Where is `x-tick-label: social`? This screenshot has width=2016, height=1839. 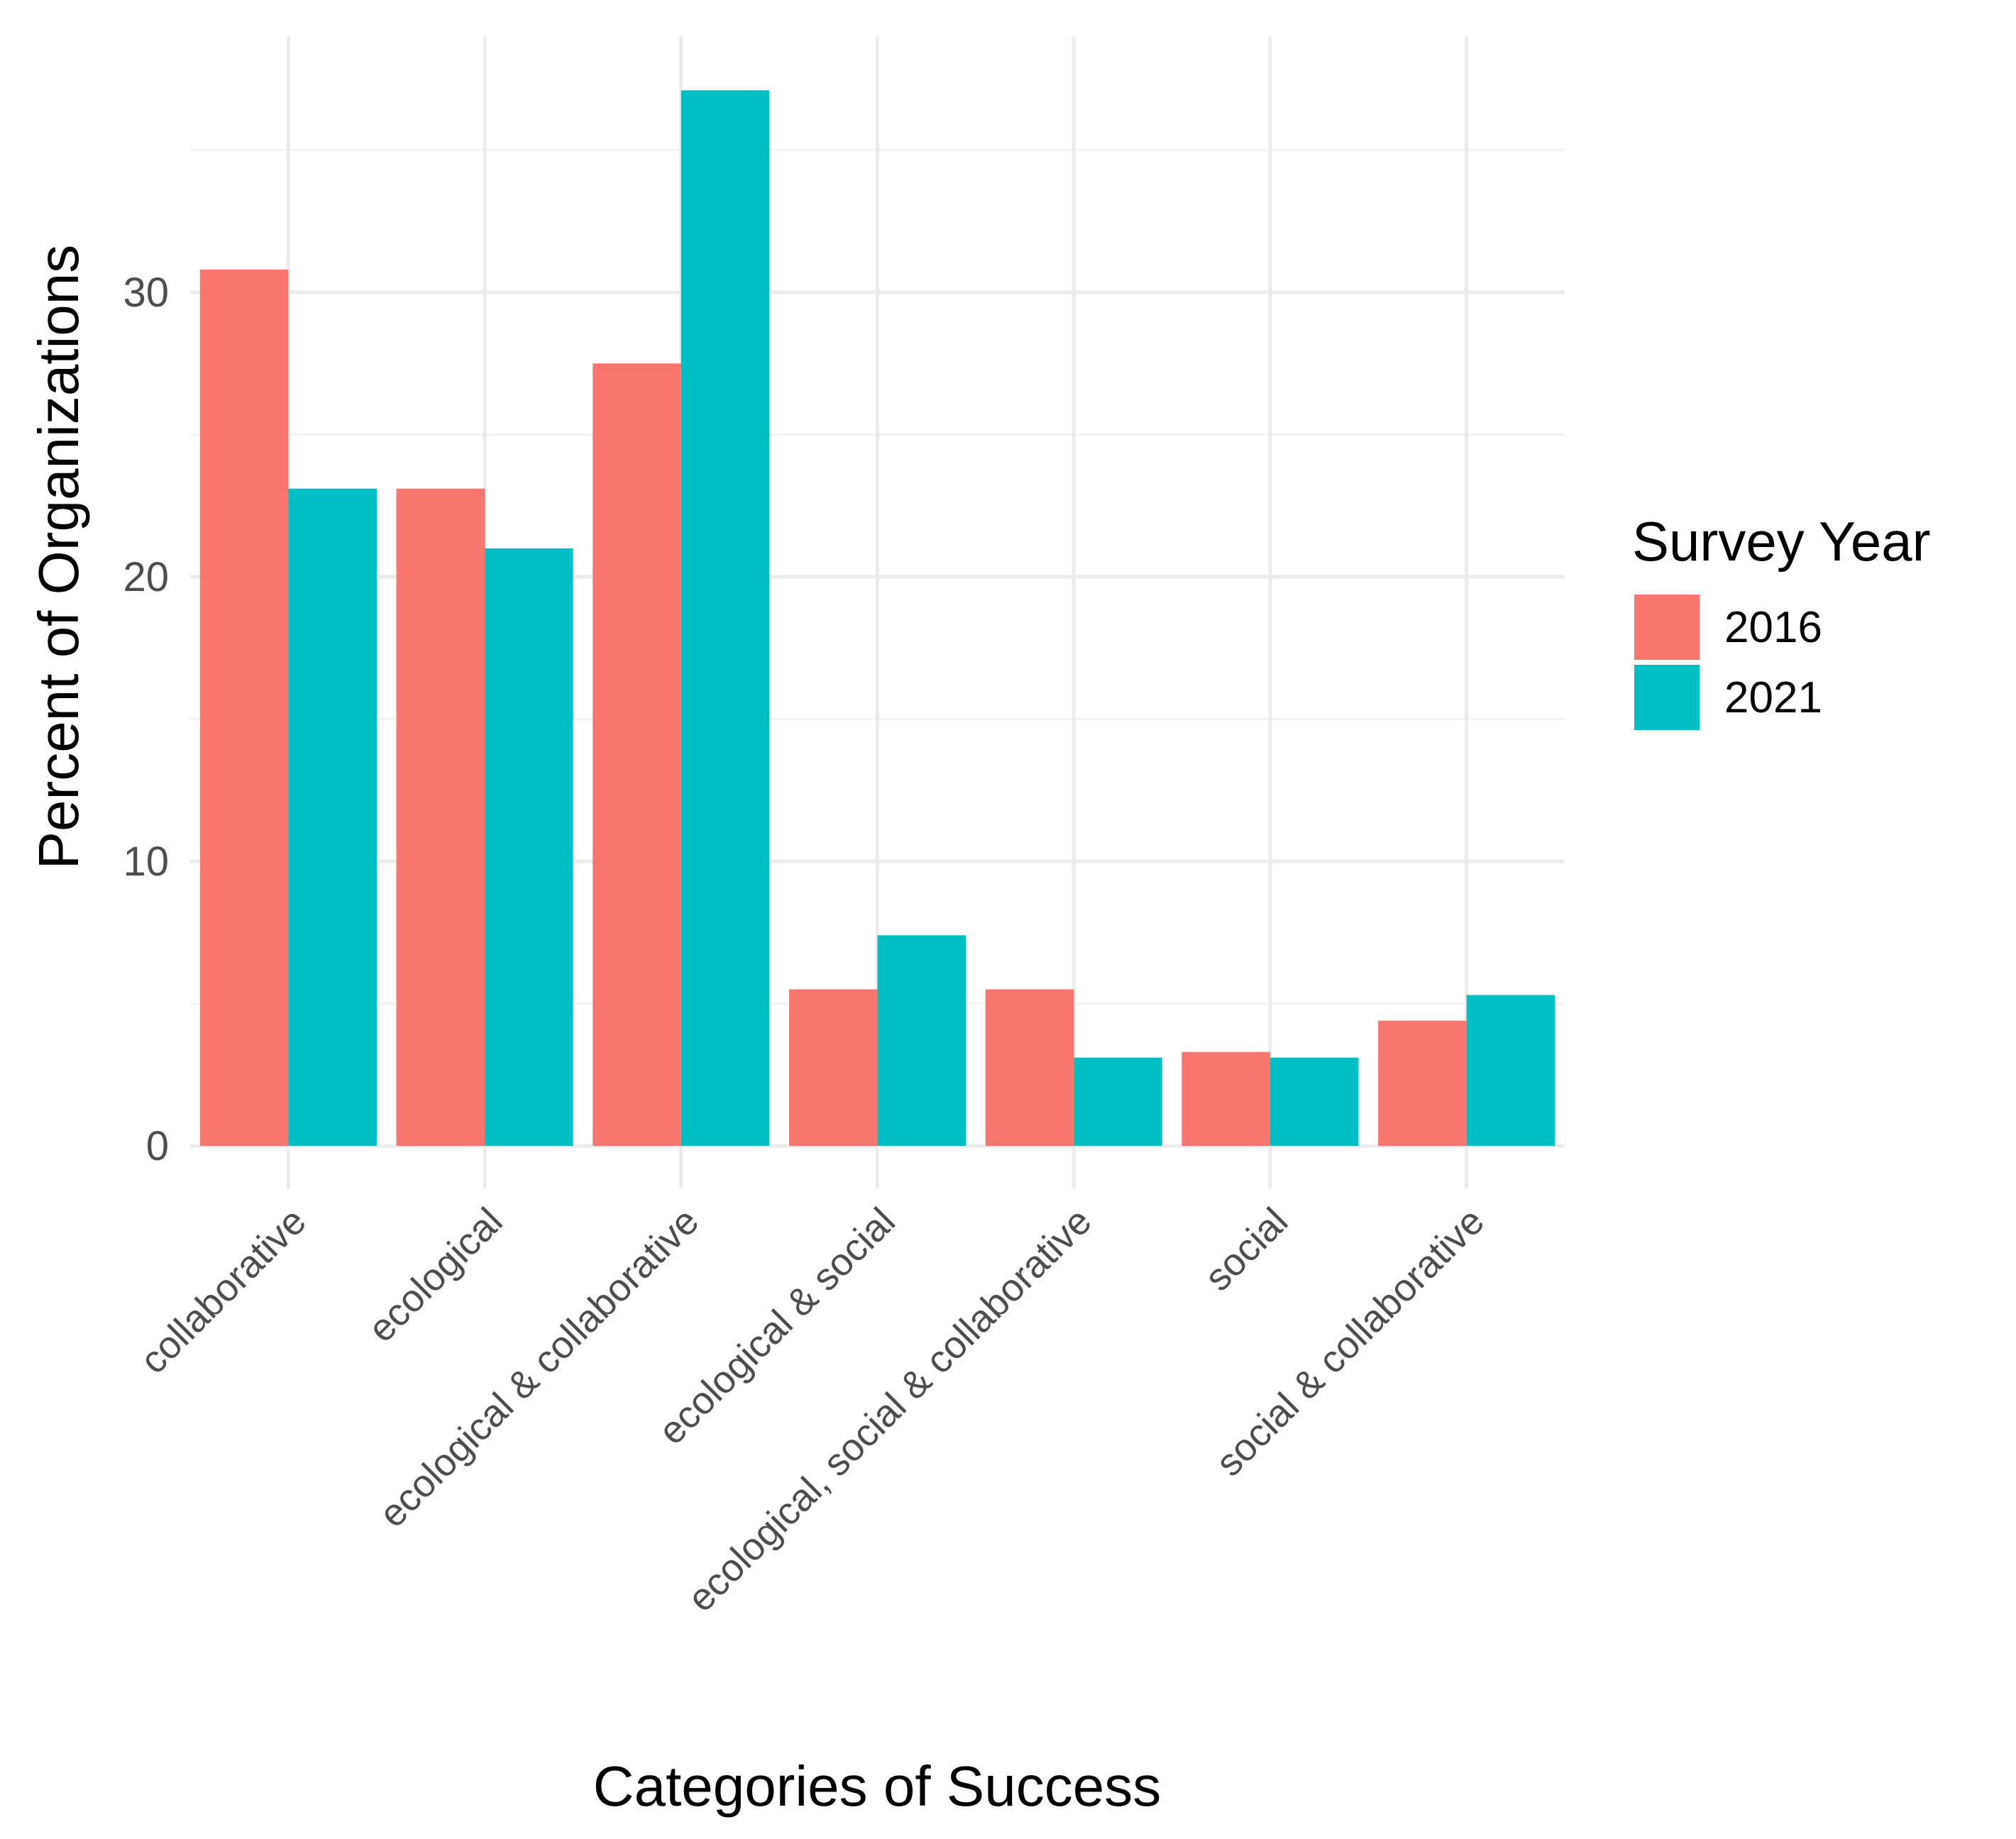 x-tick-label: social is located at coordinates (1246, 1249).